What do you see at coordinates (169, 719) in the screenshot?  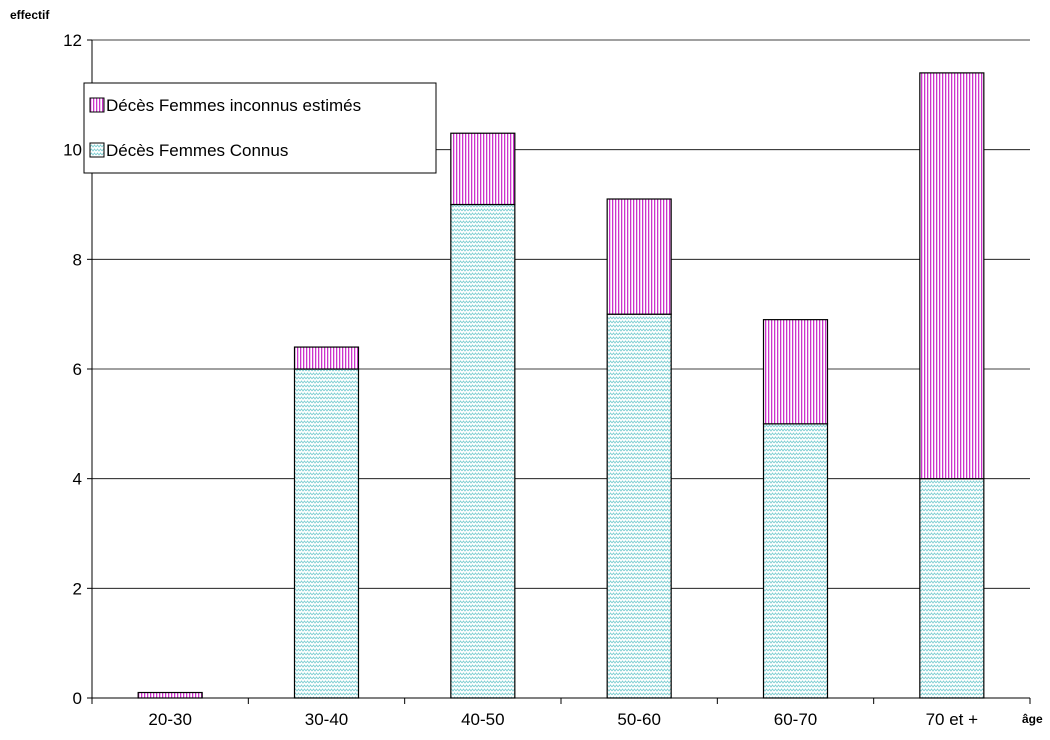 I see `x-tick-label: 20-30` at bounding box center [169, 719].